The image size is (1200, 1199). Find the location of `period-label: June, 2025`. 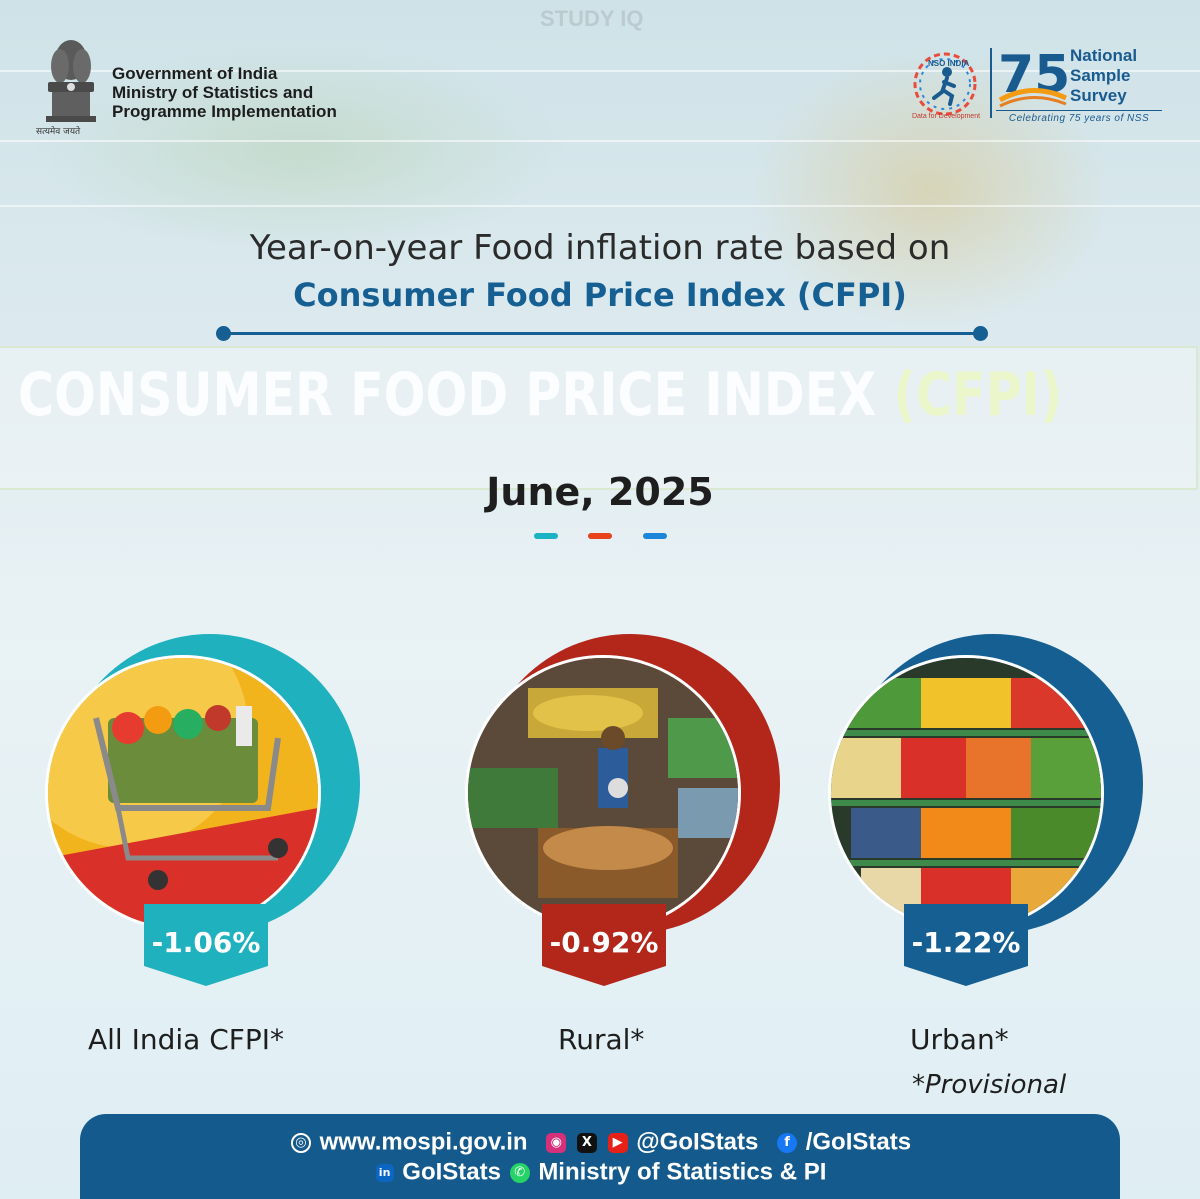

period-label: June, 2025 is located at coordinates (600, 492).